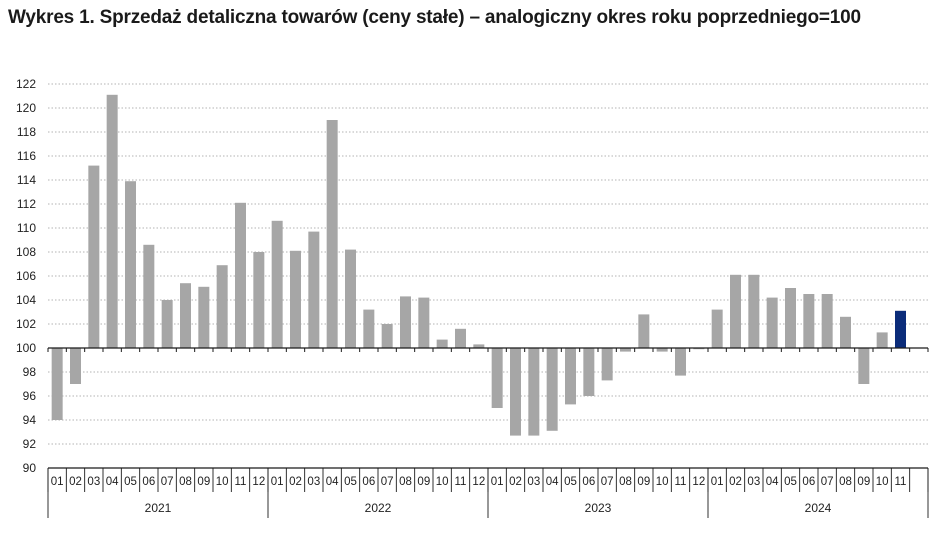  Describe the element at coordinates (30, 396) in the screenshot. I see `y-tick-label: 96` at that location.